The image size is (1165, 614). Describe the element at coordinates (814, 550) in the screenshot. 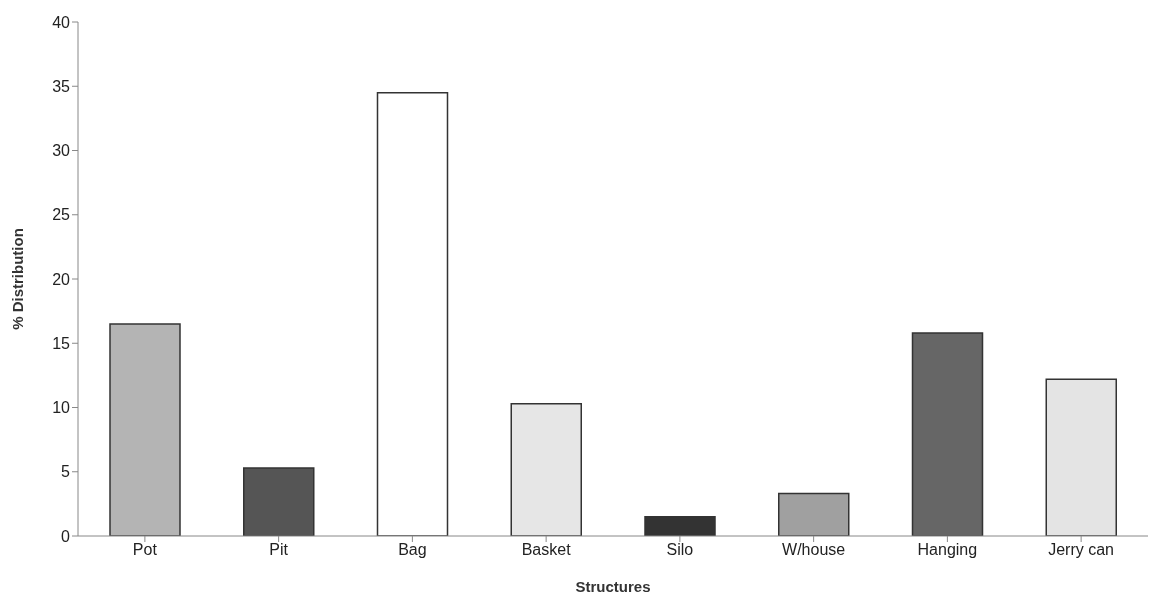

I see `x-tick-label: W/house` at that location.